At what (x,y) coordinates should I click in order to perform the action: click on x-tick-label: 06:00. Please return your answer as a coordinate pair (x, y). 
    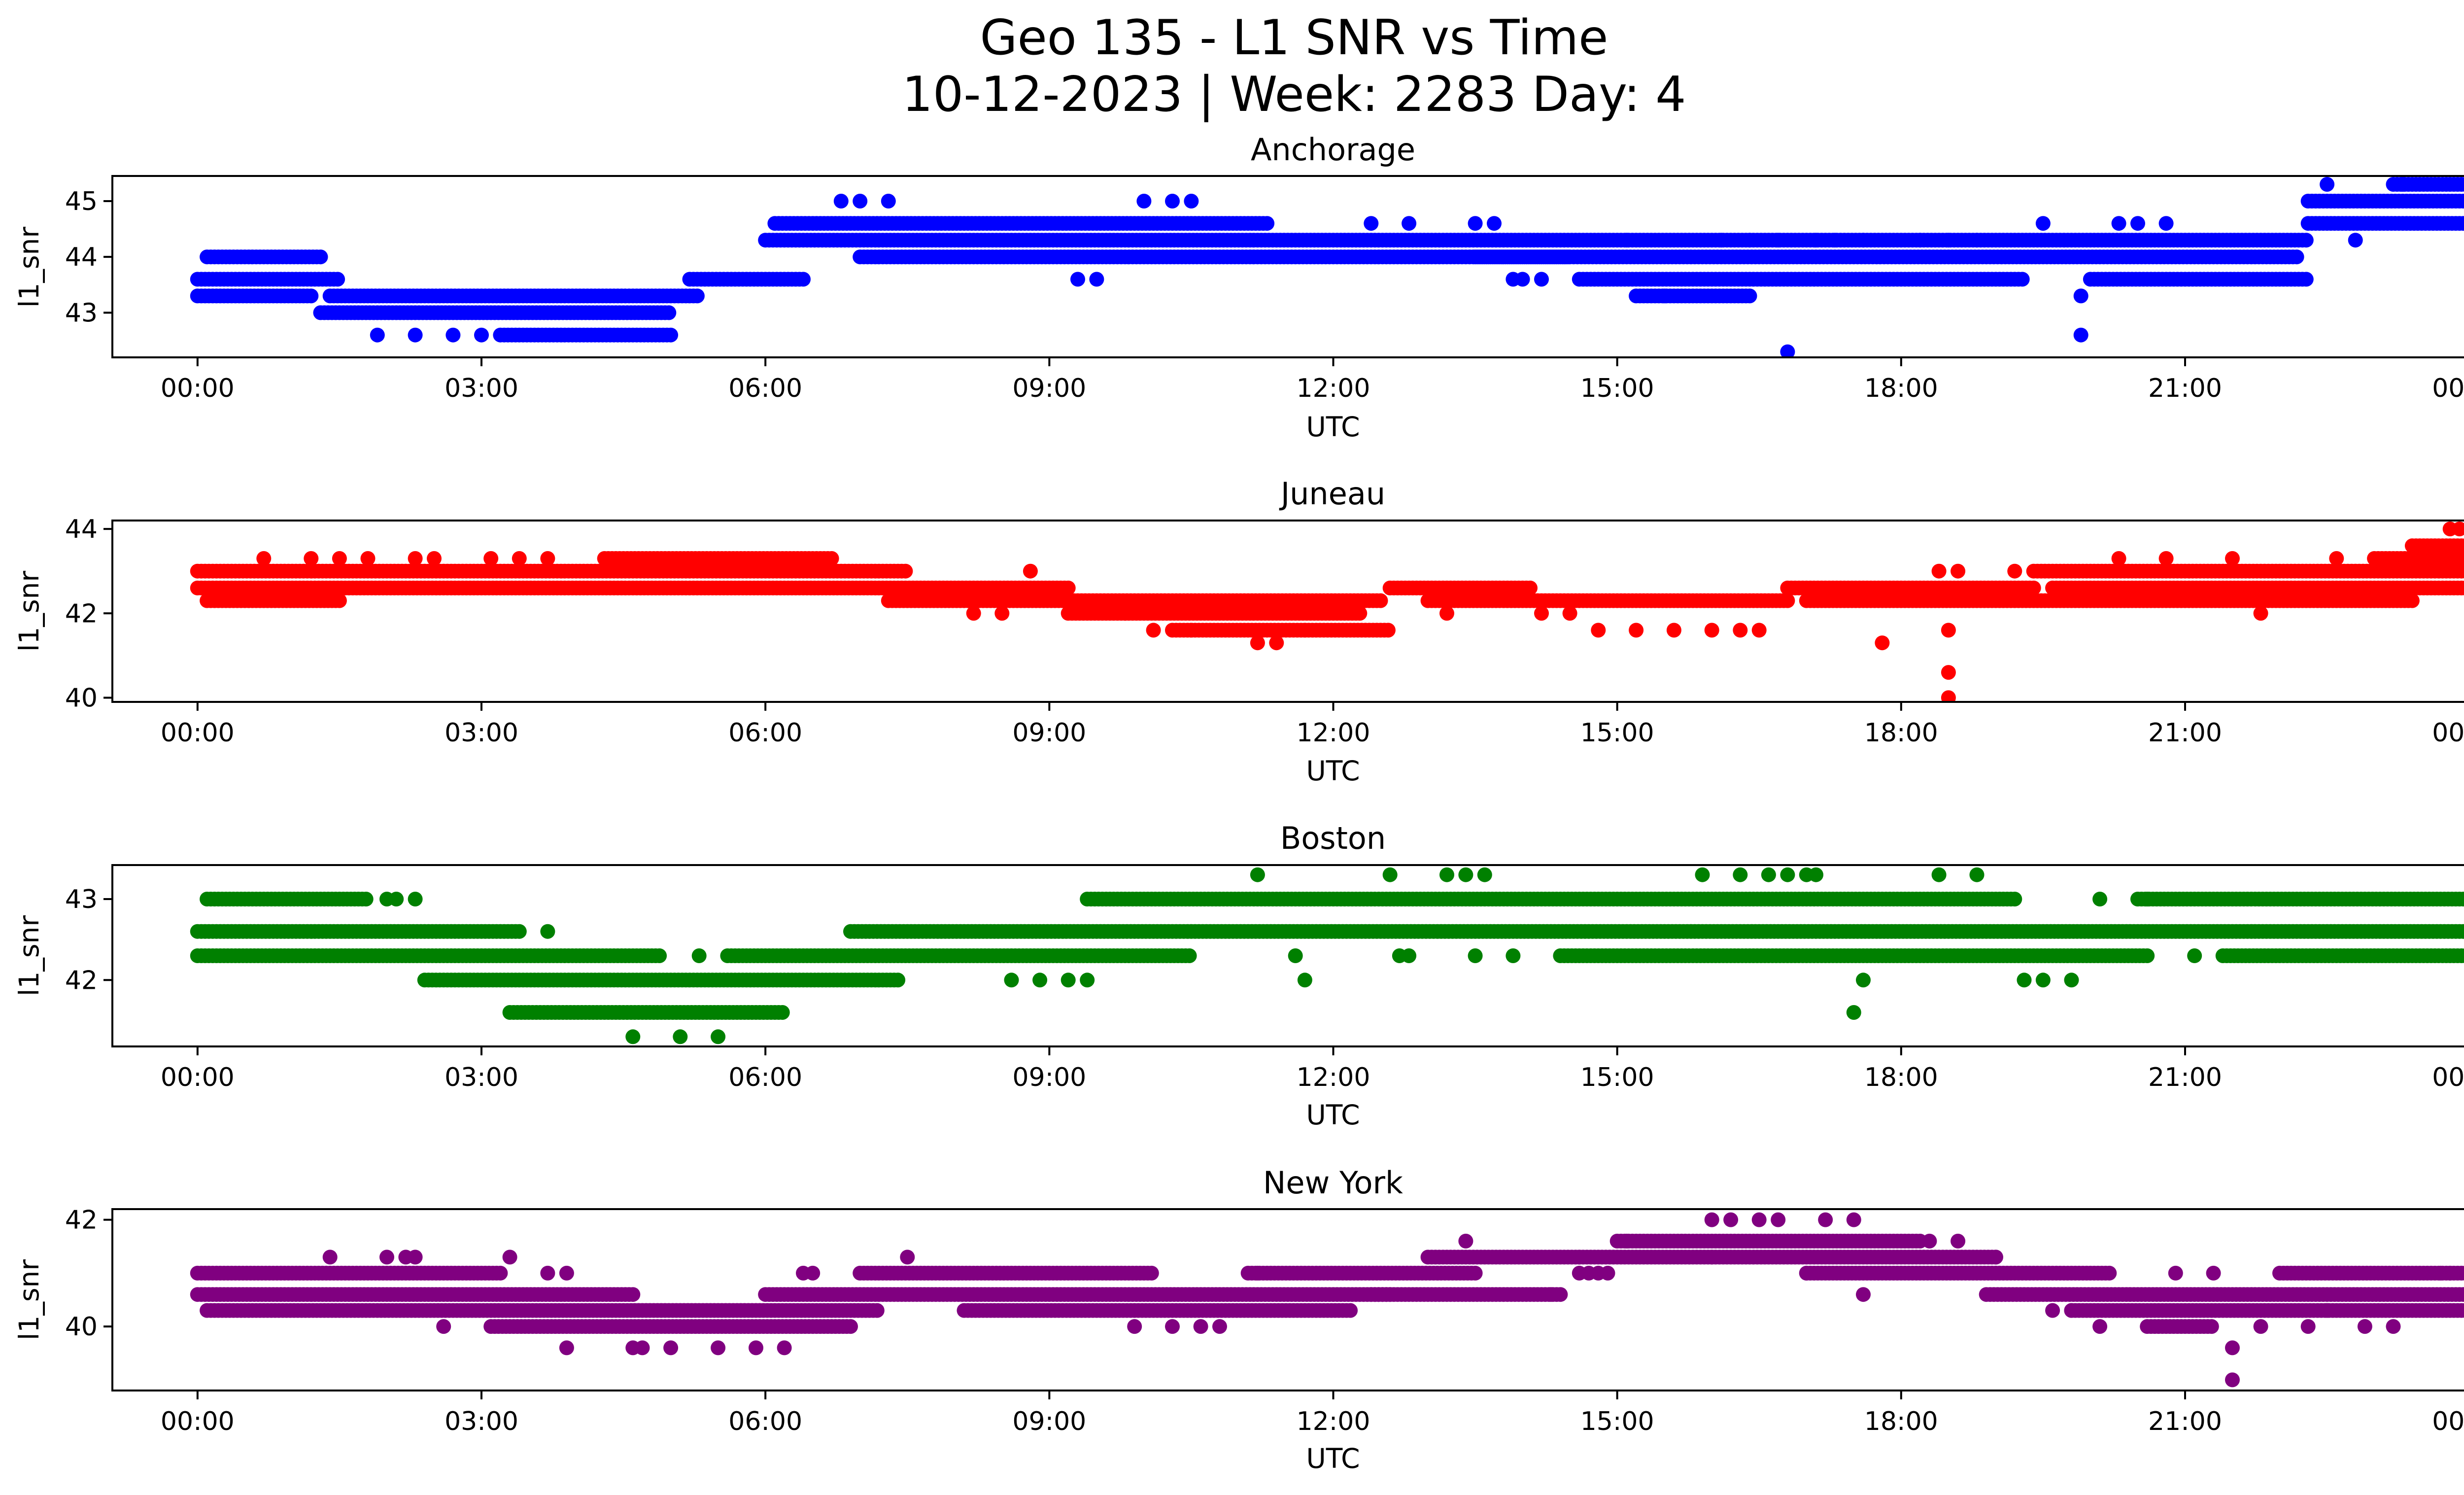
    Looking at the image, I should click on (765, 388).